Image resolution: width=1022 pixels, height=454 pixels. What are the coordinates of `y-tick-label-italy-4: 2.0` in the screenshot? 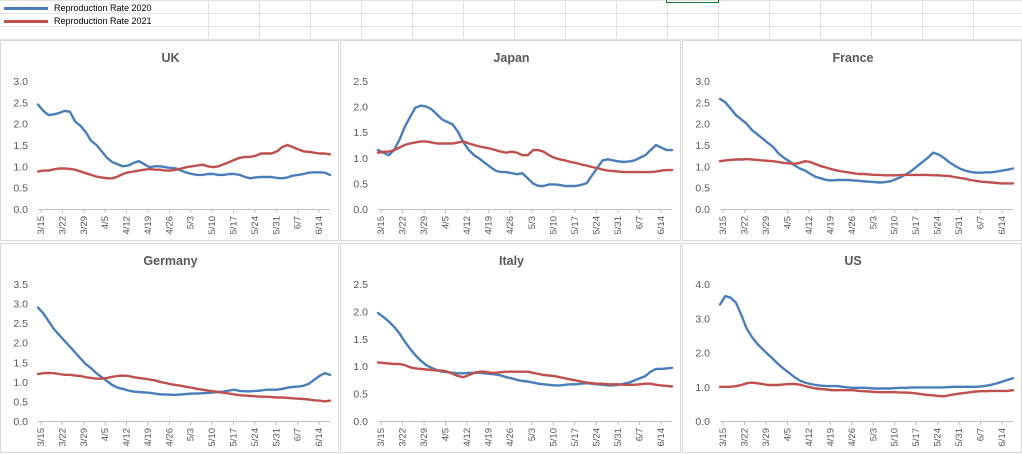 It's located at (360, 312).